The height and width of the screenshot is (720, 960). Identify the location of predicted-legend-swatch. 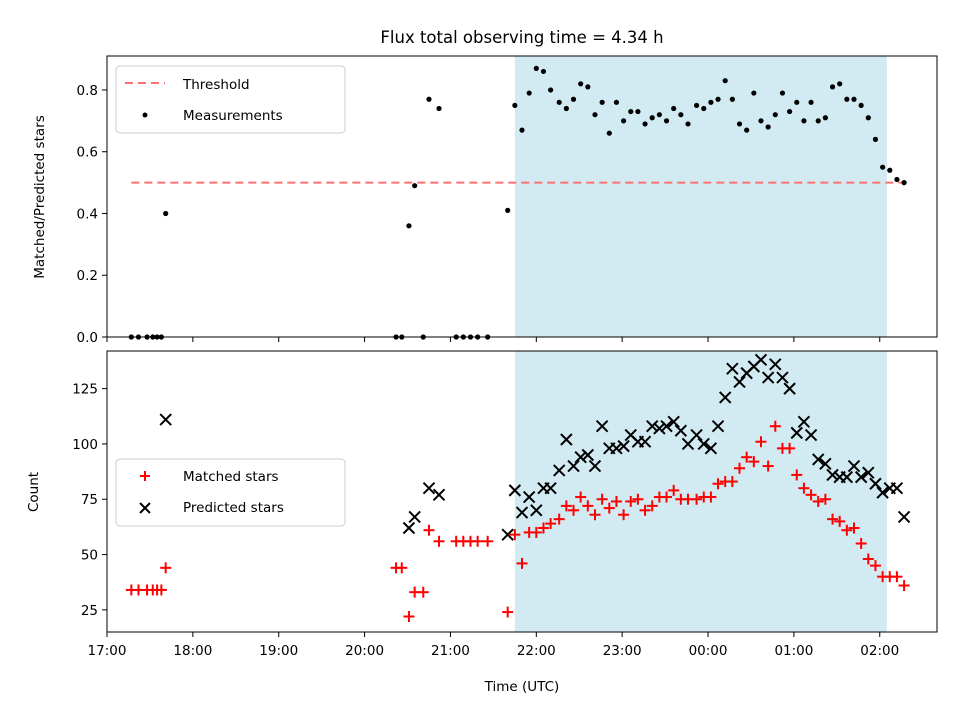
(145, 508).